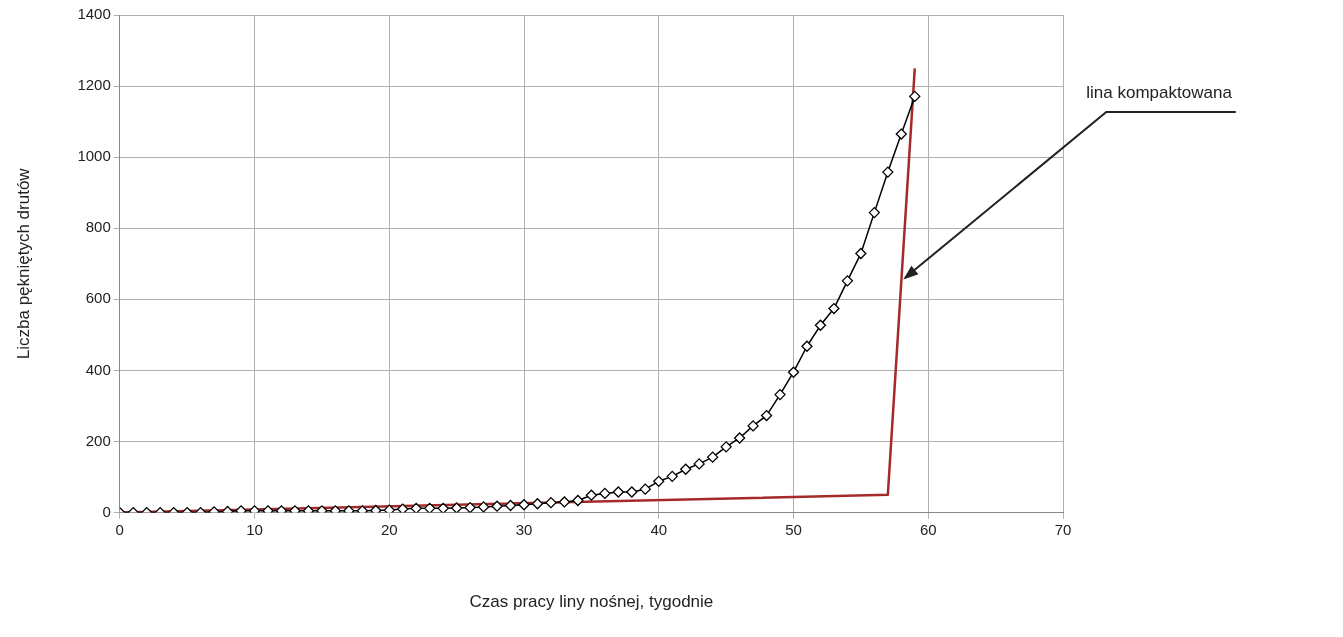 The width and height of the screenshot is (1343, 637). Describe the element at coordinates (94, 85) in the screenshot. I see `y-tick-label: 1200` at that location.